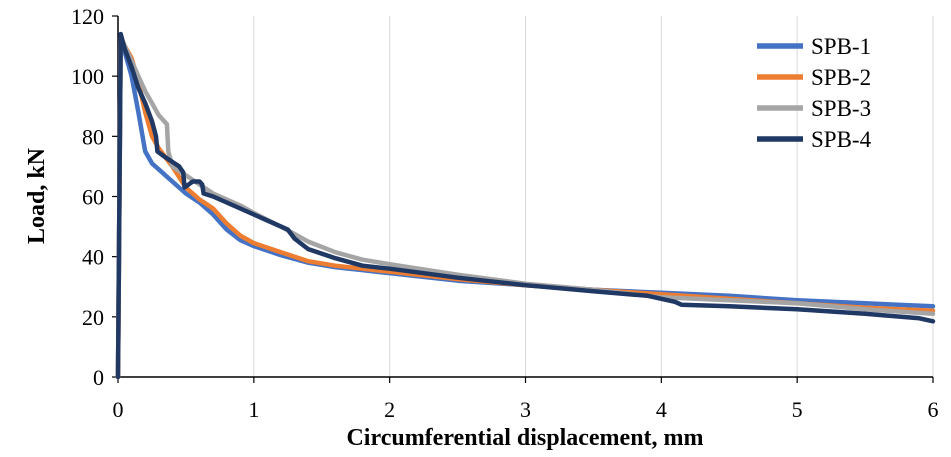 This screenshot has width=951, height=457. What do you see at coordinates (37, 195) in the screenshot?
I see `y-axis-title: Load, kN` at bounding box center [37, 195].